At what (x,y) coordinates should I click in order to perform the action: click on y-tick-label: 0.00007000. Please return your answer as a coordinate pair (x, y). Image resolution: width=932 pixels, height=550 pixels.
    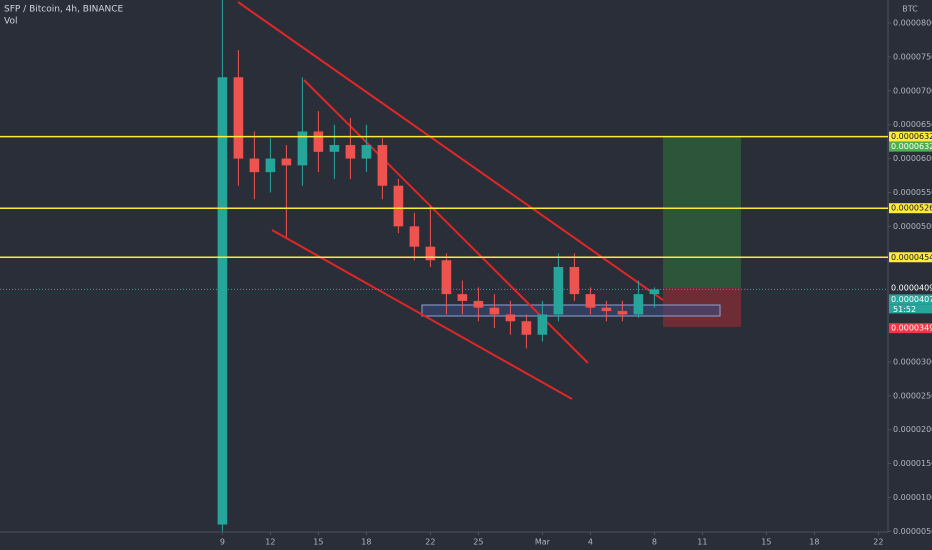
    Looking at the image, I should click on (912, 90).